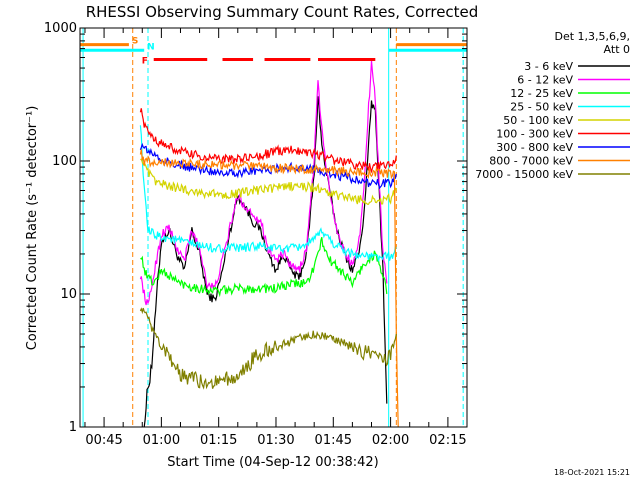  I want to click on x-tick-label: 01:00, so click(161, 440).